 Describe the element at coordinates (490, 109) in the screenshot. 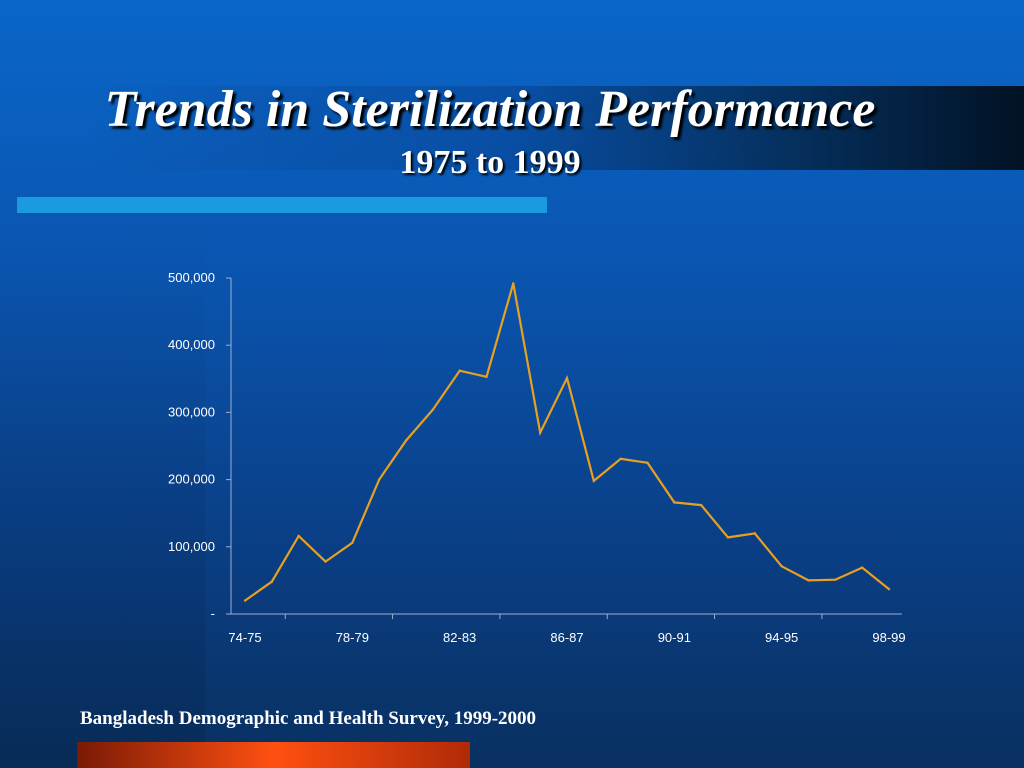

I see `slide-title: Trends in Sterilization Performance` at that location.